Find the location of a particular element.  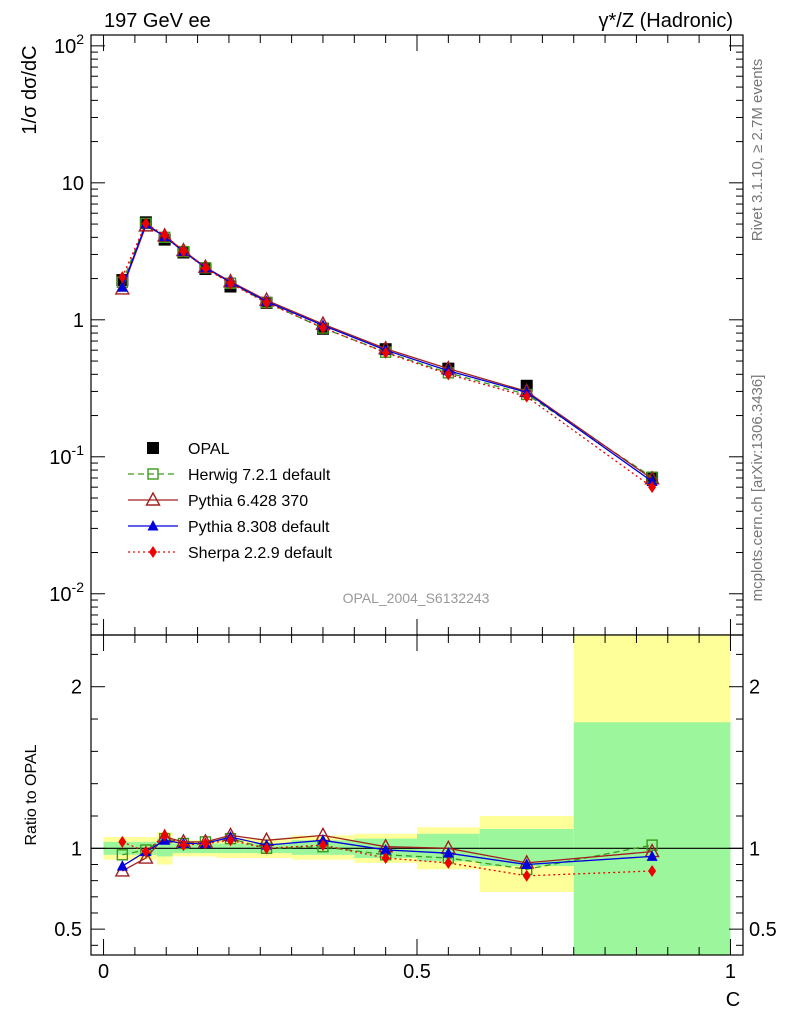

ratio-y-tick-label-left: 1 is located at coordinates (76, 849).